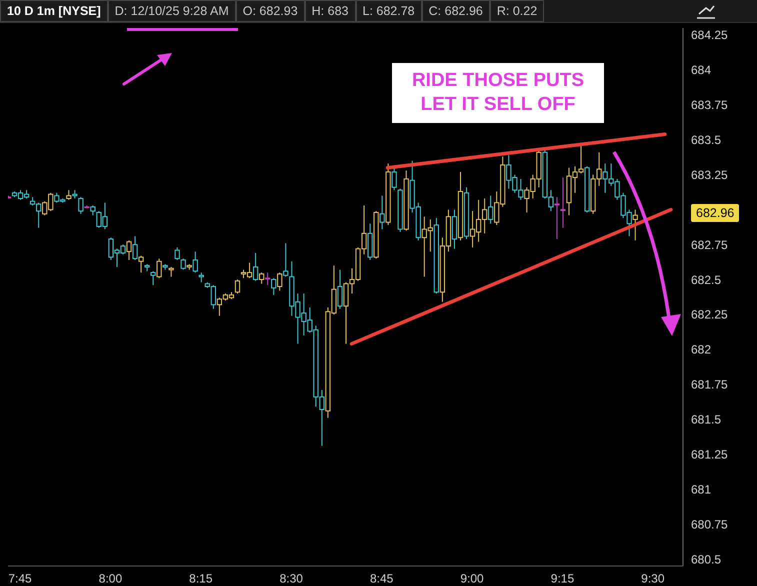  What do you see at coordinates (706, 140) in the screenshot?
I see `y-tick-label: 683.5` at bounding box center [706, 140].